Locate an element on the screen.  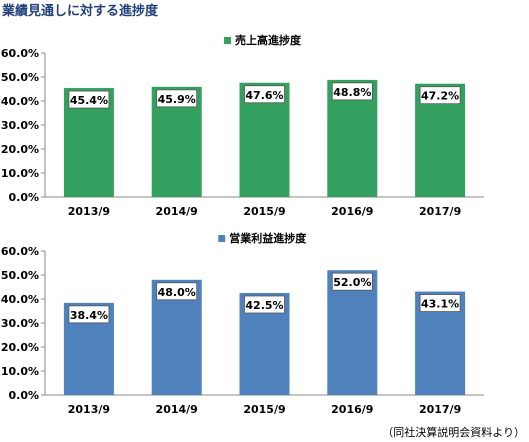
data-label: 48.8% is located at coordinates (352, 92).